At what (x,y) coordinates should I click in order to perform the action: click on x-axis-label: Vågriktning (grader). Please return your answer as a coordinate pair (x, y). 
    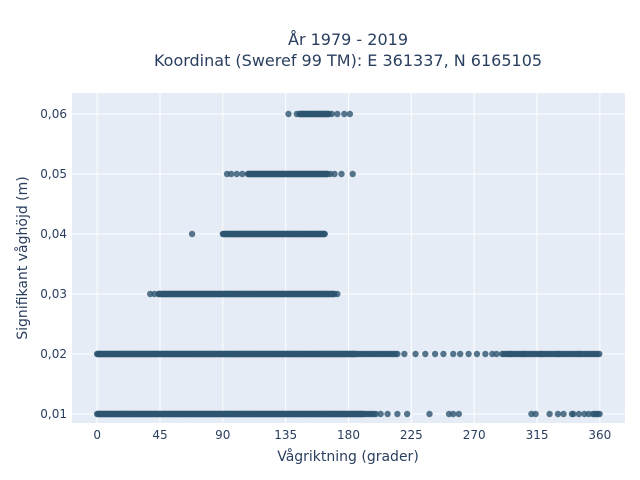
    Looking at the image, I should click on (348, 456).